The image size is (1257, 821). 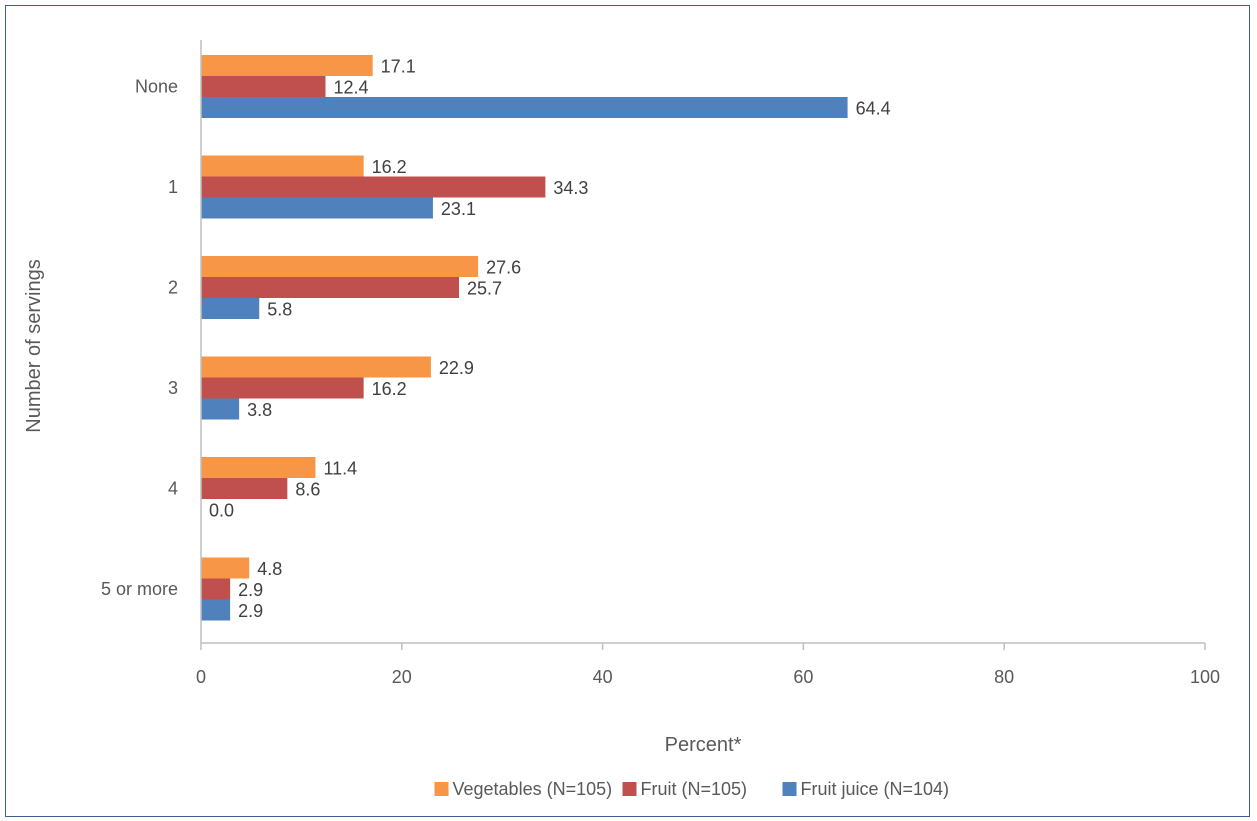 I want to click on x-tick-label: 60, so click(x=803, y=677).